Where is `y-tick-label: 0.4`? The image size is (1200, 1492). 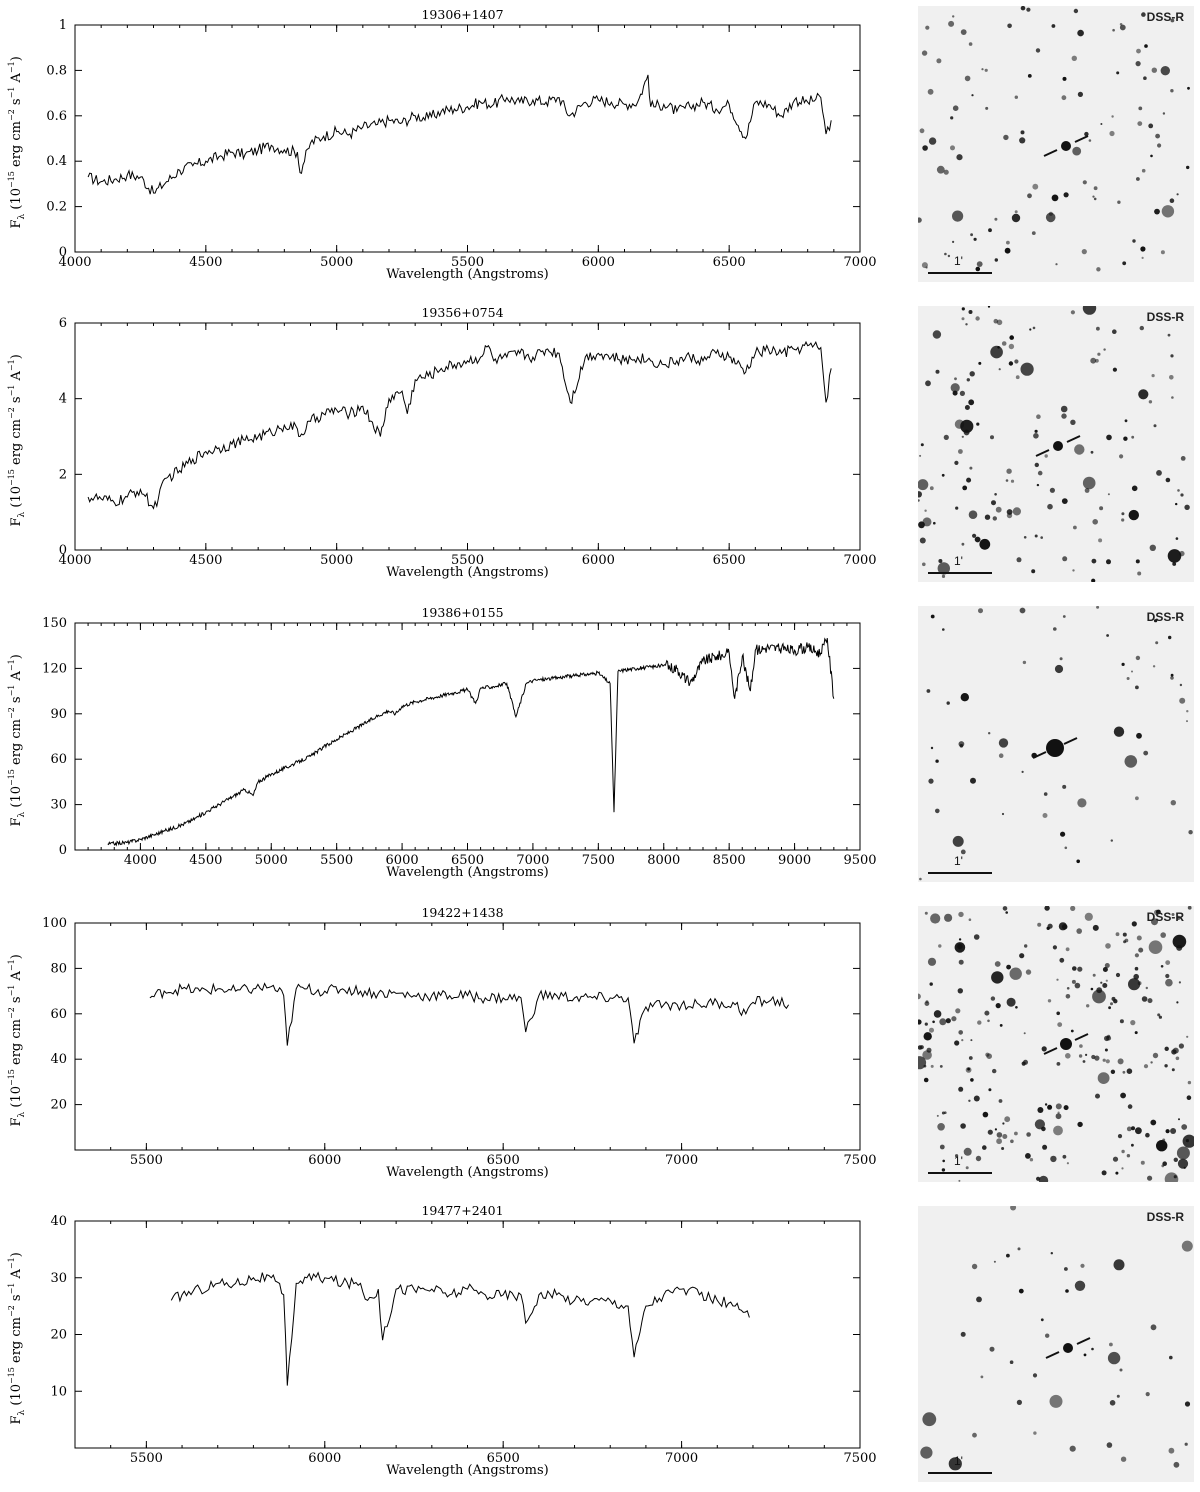 y-tick-label: 0.4 is located at coordinates (56, 161).